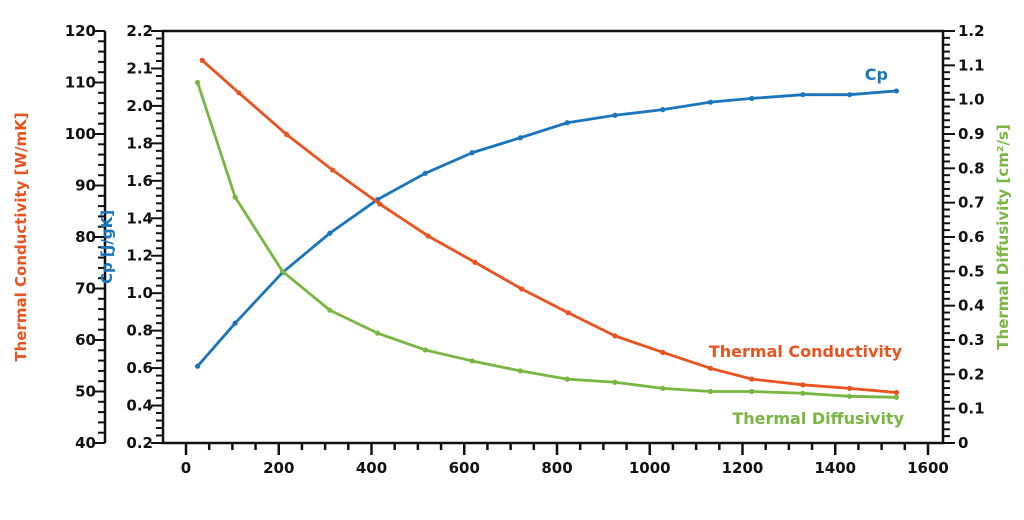 This screenshot has width=1024, height=520. Describe the element at coordinates (85, 186) in the screenshot. I see `tc-axis-tick-label: 90` at that location.